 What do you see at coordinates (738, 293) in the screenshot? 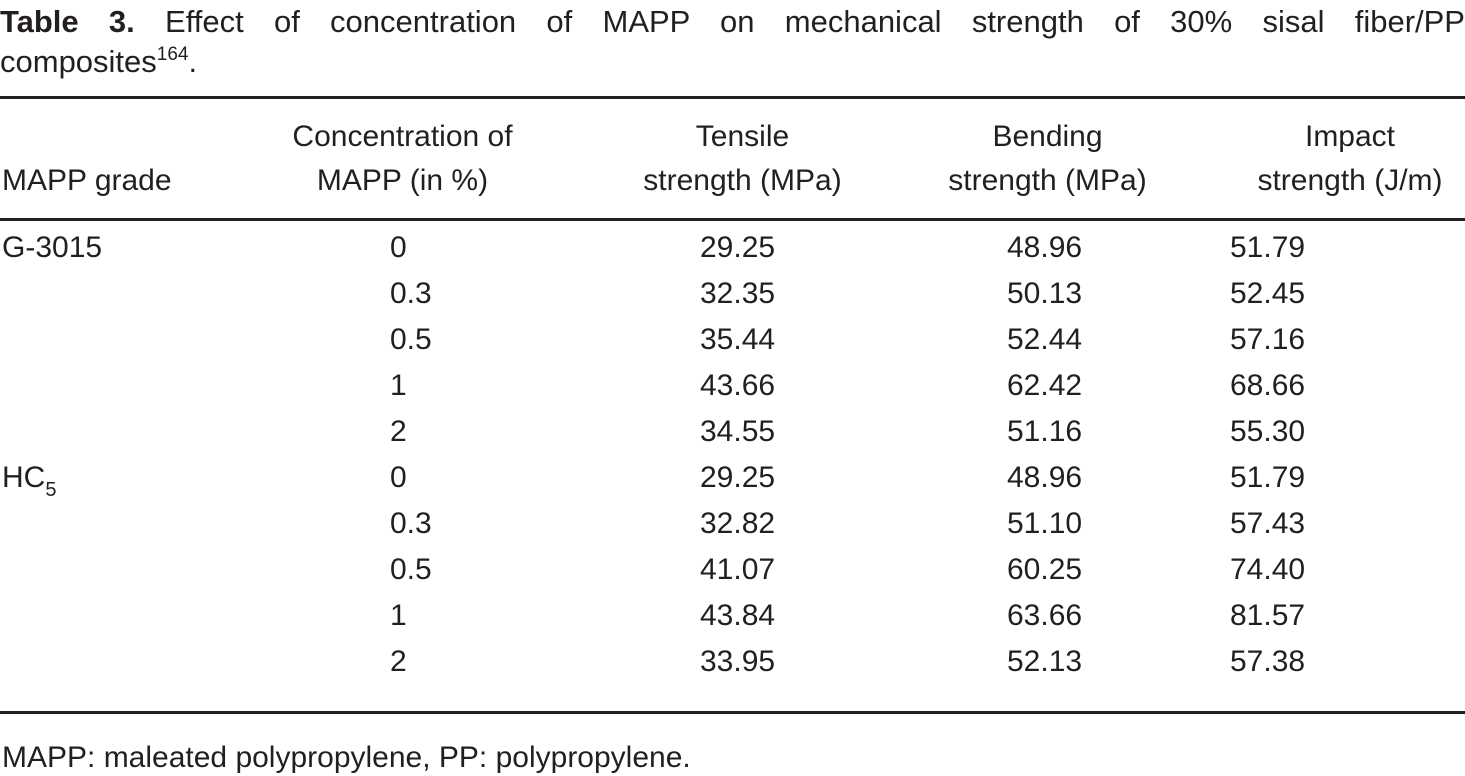
I see `cell-tensile: 32.35` at bounding box center [738, 293].